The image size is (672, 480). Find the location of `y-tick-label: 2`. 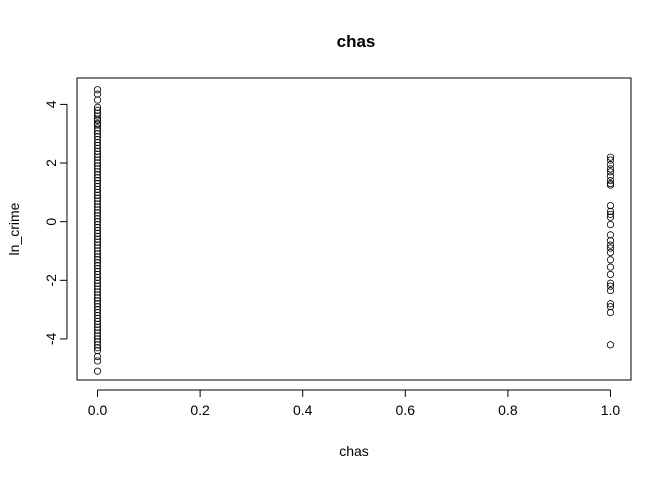

y-tick-label: 2 is located at coordinates (51, 163).